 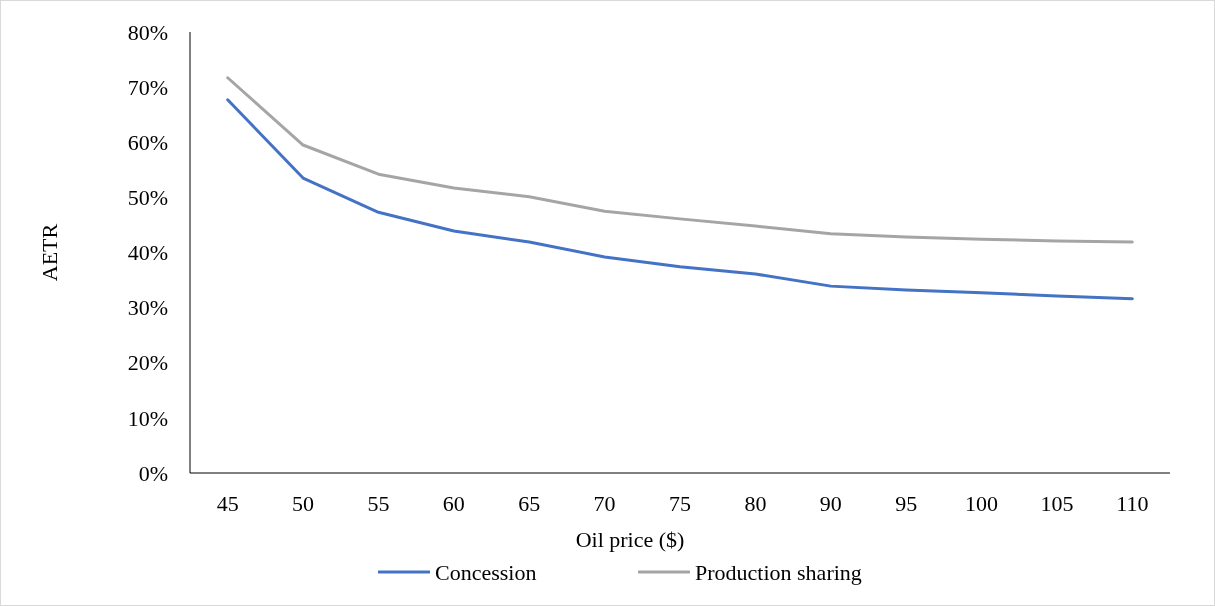 I want to click on x-tick-label: 65, so click(x=529, y=503).